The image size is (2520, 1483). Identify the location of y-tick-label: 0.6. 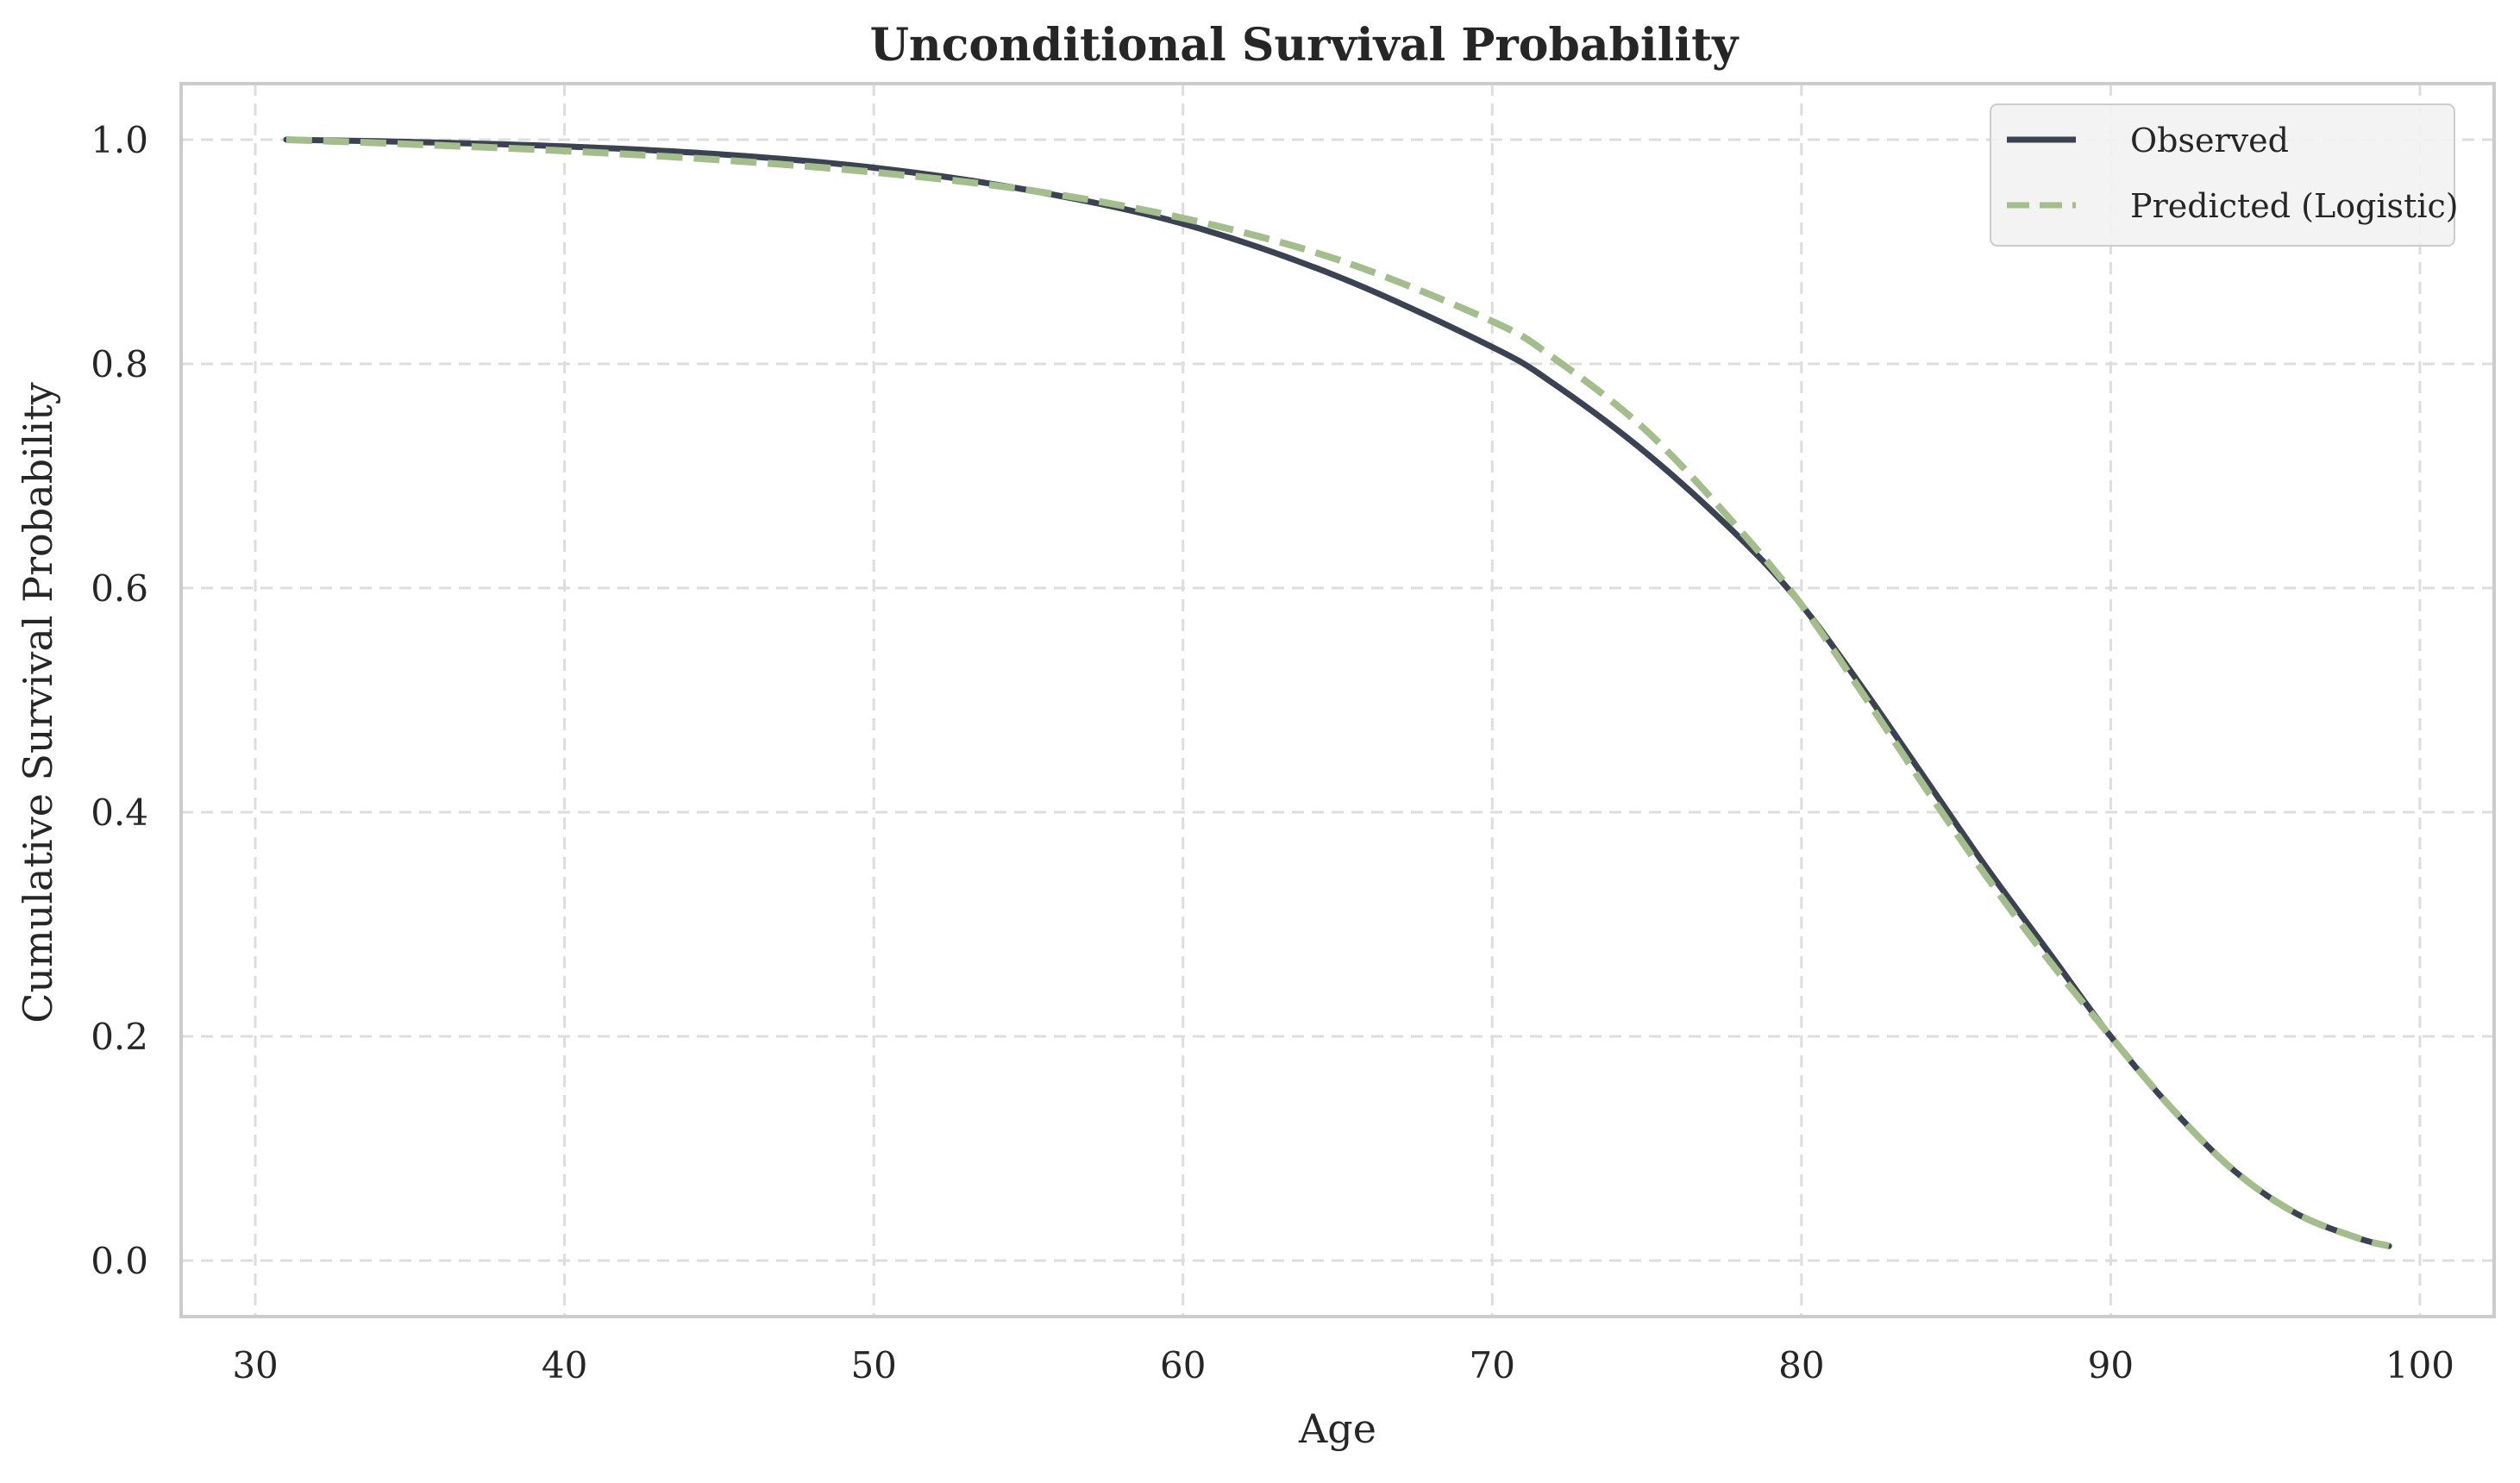
(120, 588).